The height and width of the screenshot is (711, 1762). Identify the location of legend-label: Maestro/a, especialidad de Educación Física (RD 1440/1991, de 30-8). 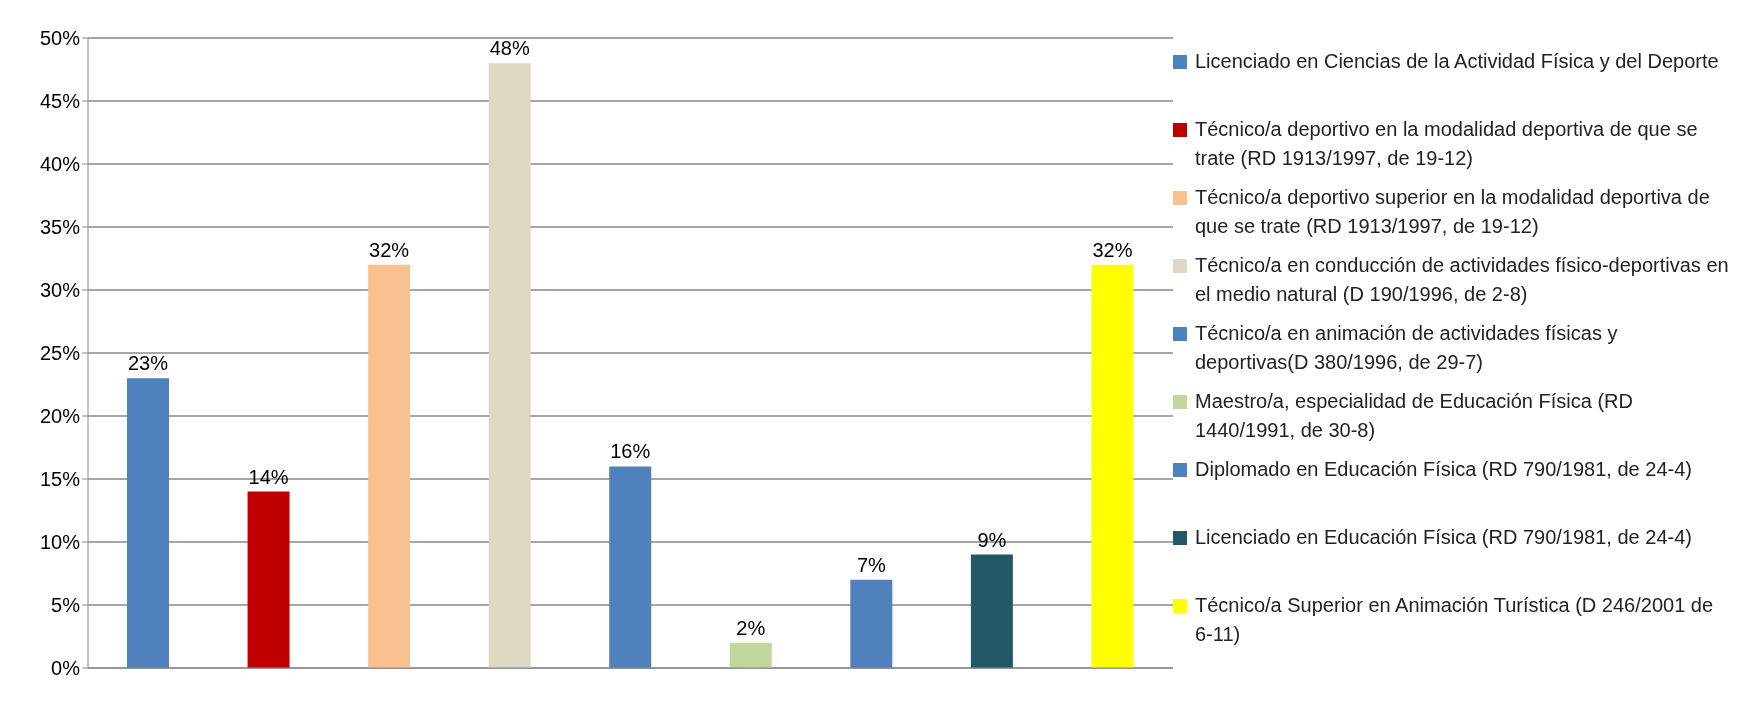
(1414, 416).